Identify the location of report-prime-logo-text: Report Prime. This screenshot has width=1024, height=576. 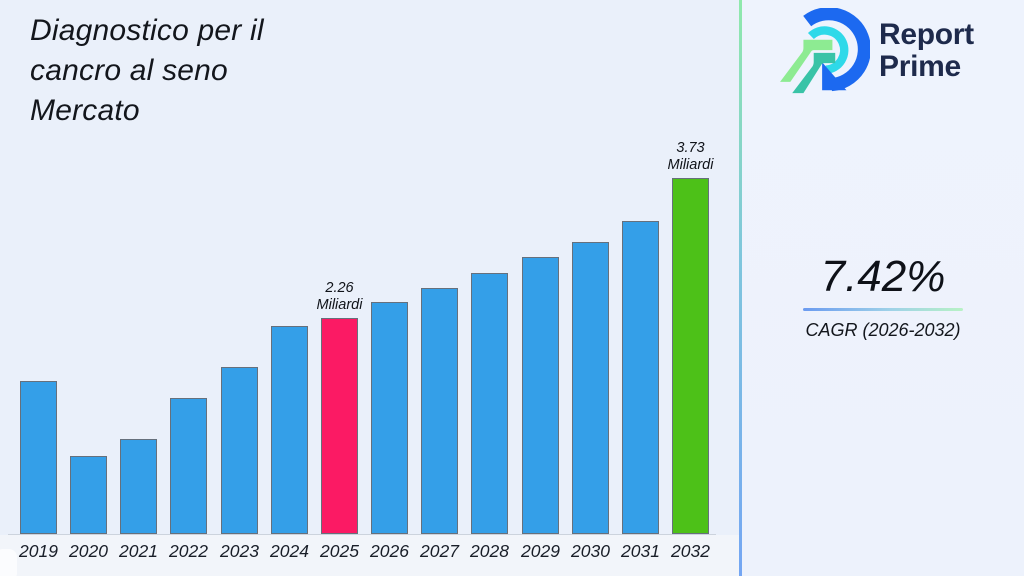
(926, 51).